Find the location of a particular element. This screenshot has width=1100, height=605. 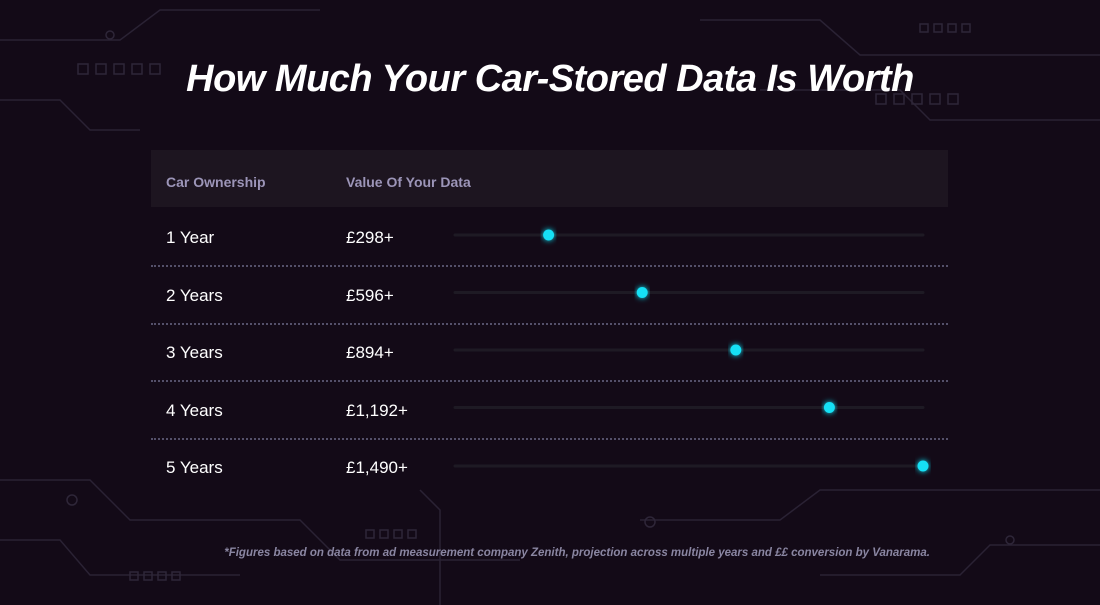

row-label: 5 Years is located at coordinates (194, 467).